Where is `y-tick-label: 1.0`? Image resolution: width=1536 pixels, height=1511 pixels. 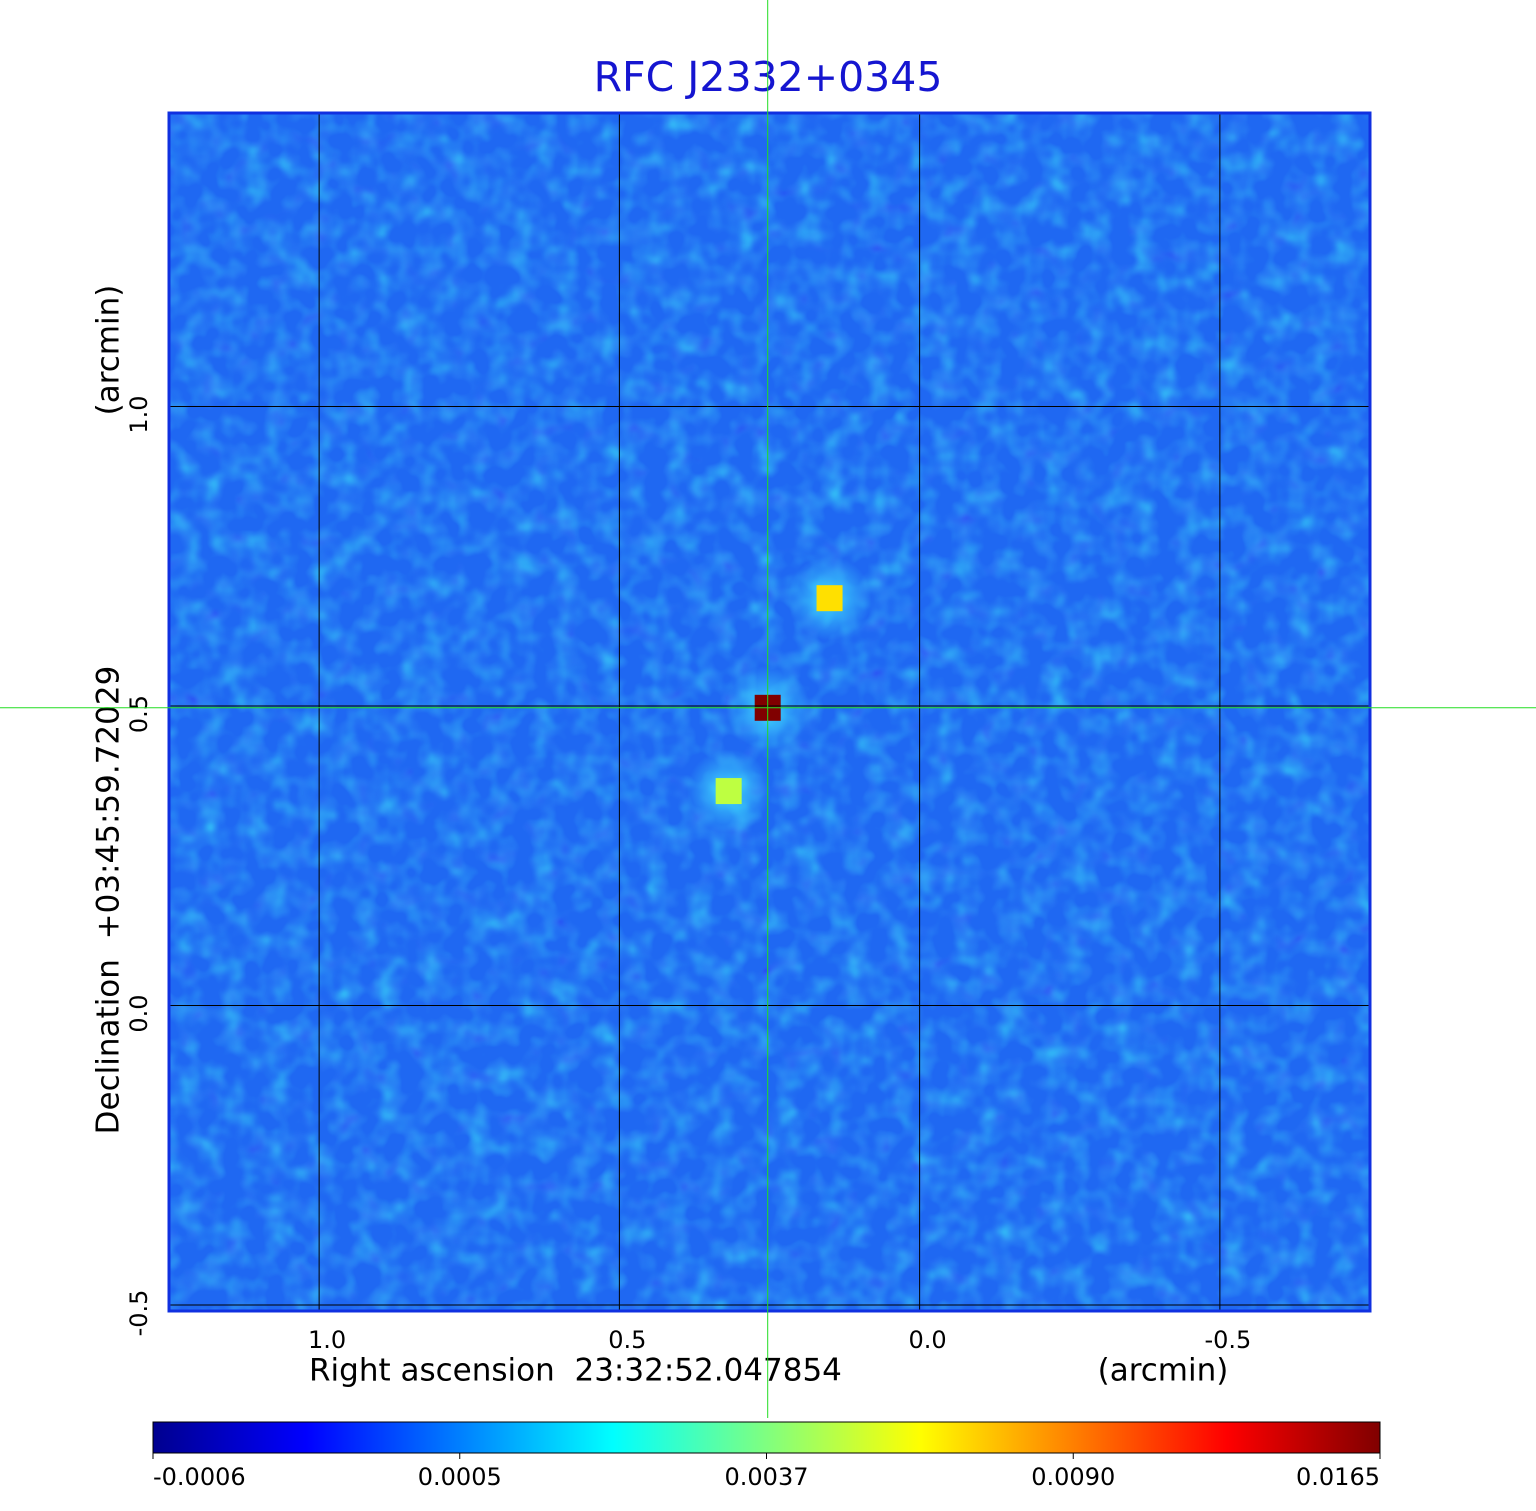
y-tick-label: 1.0 is located at coordinates (139, 414).